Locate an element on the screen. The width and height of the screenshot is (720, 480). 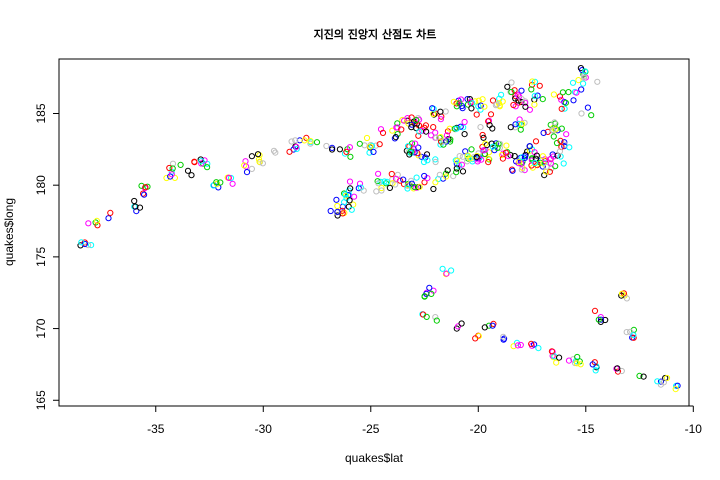
y-tick-label: 175 is located at coordinates (41, 257).